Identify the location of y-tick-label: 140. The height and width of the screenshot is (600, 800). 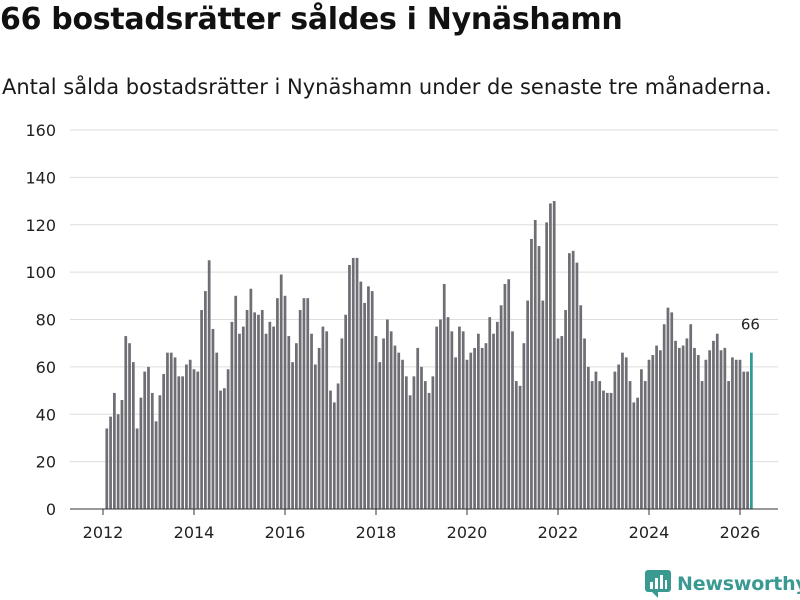
(40, 177).